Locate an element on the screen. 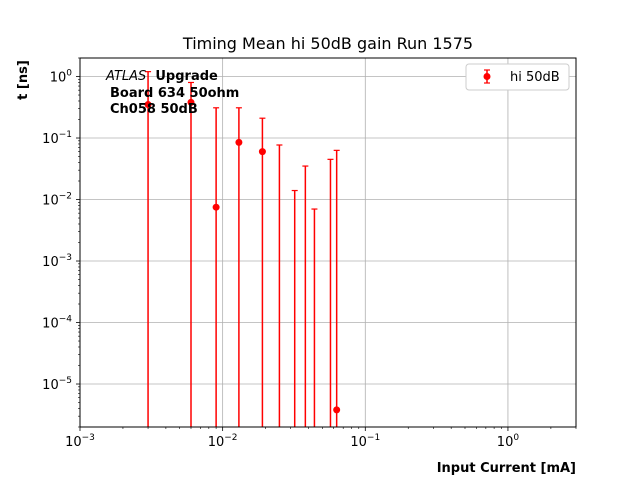  atlas-label: ATLAS Upgrade is located at coordinates (161, 74).